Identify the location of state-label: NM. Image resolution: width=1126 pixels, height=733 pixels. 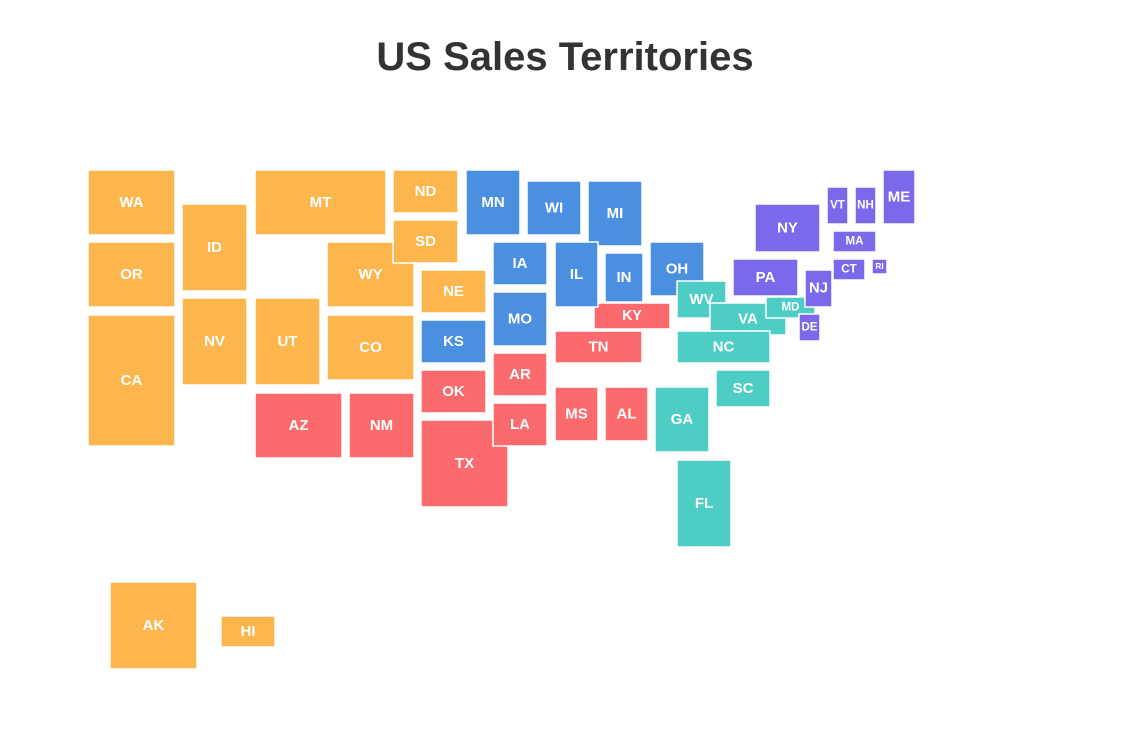
(381, 425).